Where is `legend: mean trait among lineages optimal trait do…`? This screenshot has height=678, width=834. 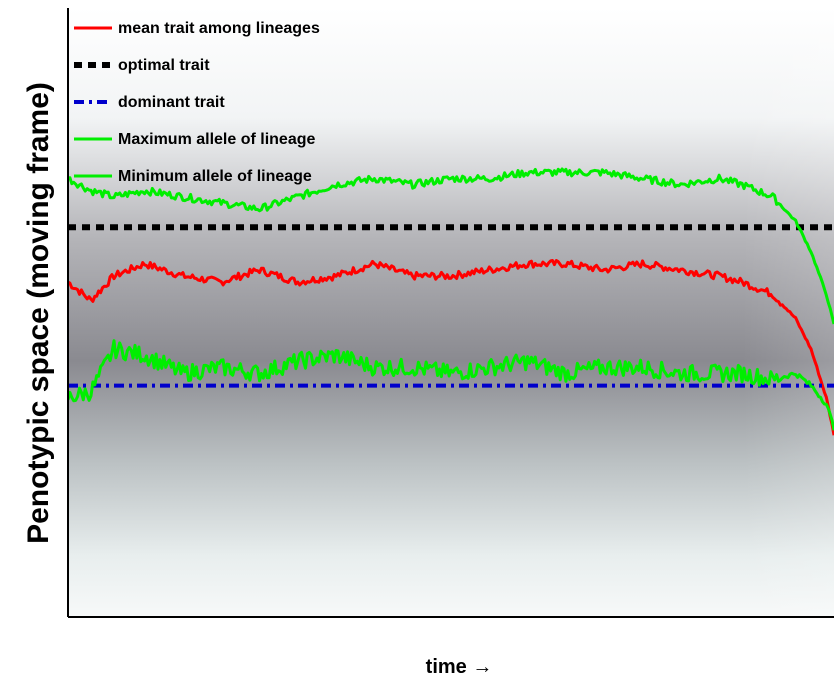 legend: mean trait among lineages optimal trait do… is located at coordinates (197, 102).